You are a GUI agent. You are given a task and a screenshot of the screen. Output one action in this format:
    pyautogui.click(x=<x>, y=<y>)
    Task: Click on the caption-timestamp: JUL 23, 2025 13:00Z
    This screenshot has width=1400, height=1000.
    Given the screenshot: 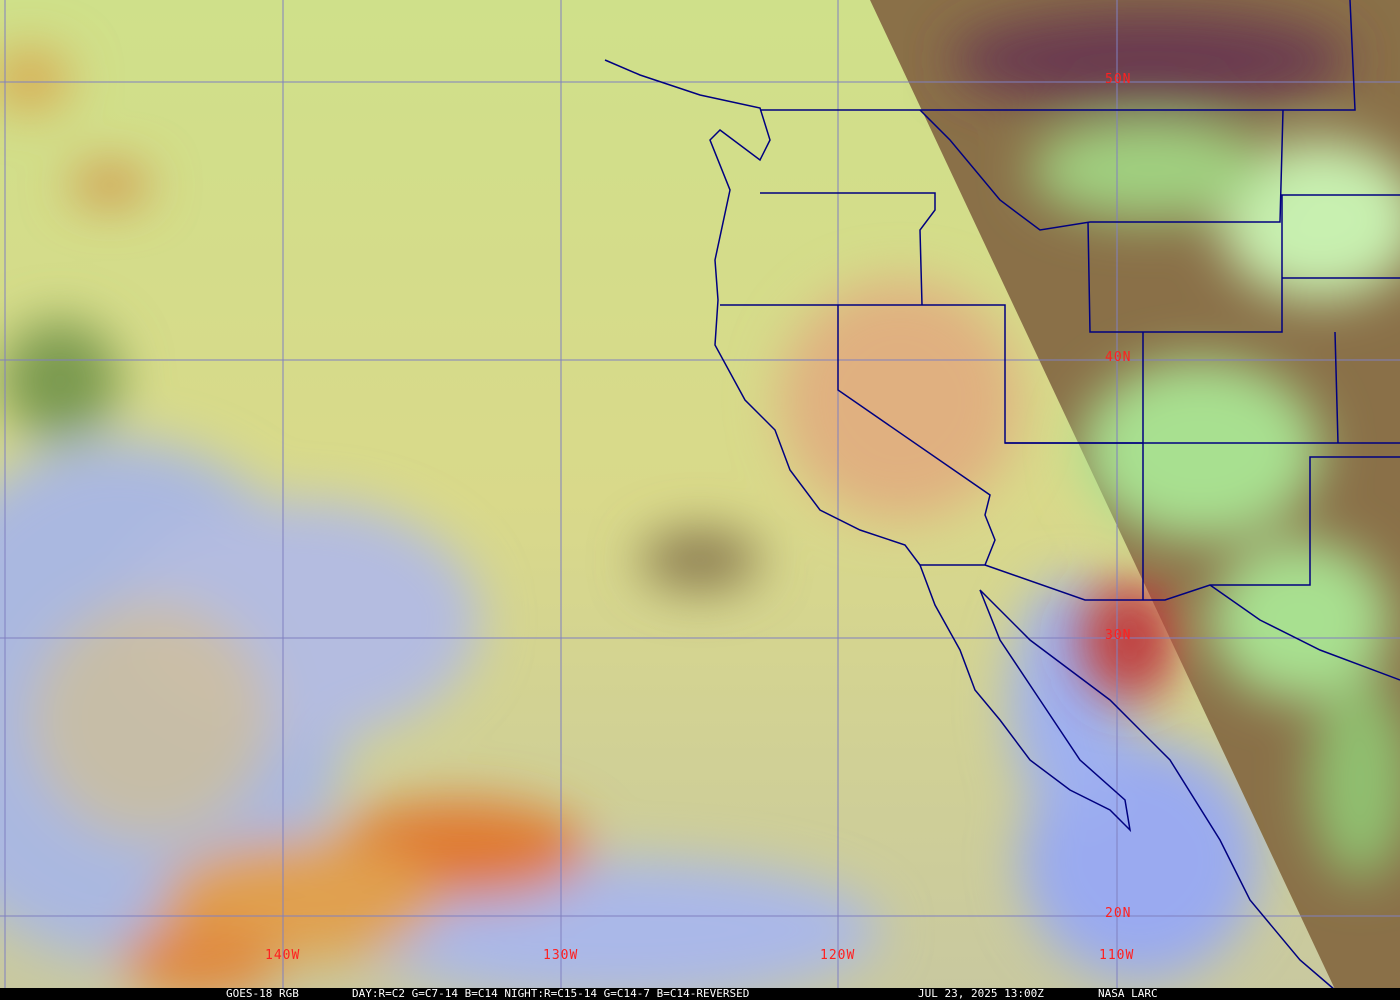 What is the action you would take?
    pyautogui.click(x=981, y=993)
    